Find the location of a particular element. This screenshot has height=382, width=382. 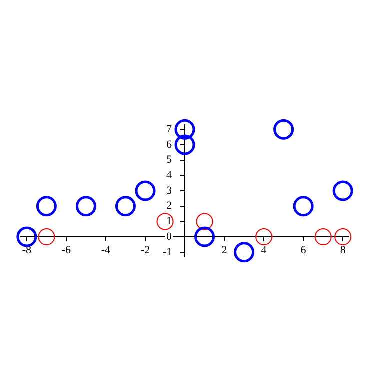

x-tick-label: 8 is located at coordinates (343, 250).